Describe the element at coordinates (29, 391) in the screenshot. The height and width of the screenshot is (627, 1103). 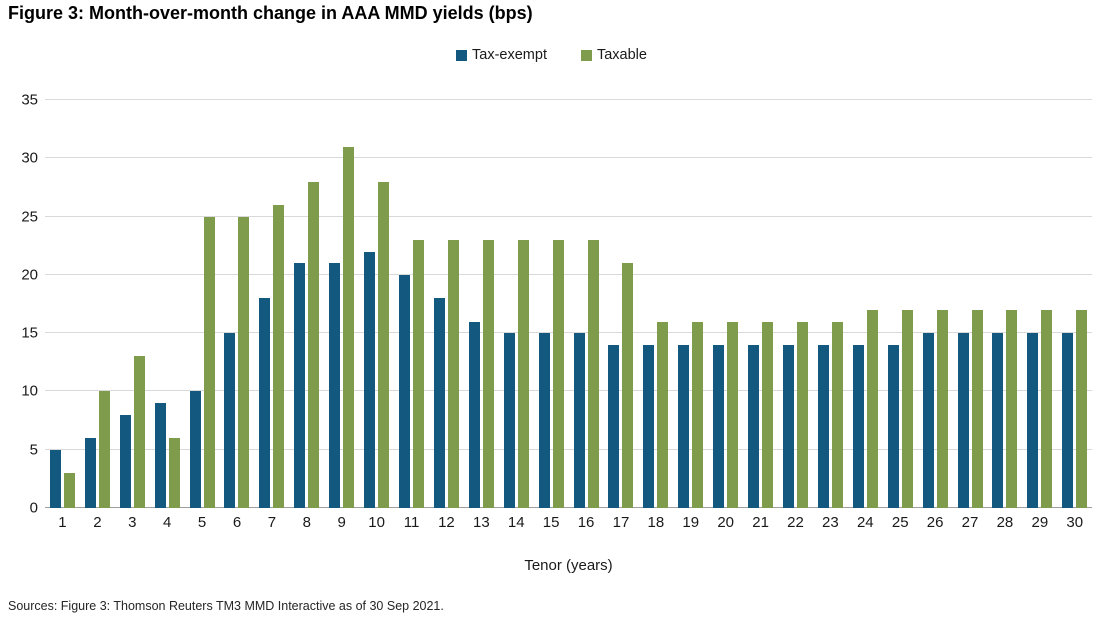
I see `y-tick-label-10: 10` at that location.